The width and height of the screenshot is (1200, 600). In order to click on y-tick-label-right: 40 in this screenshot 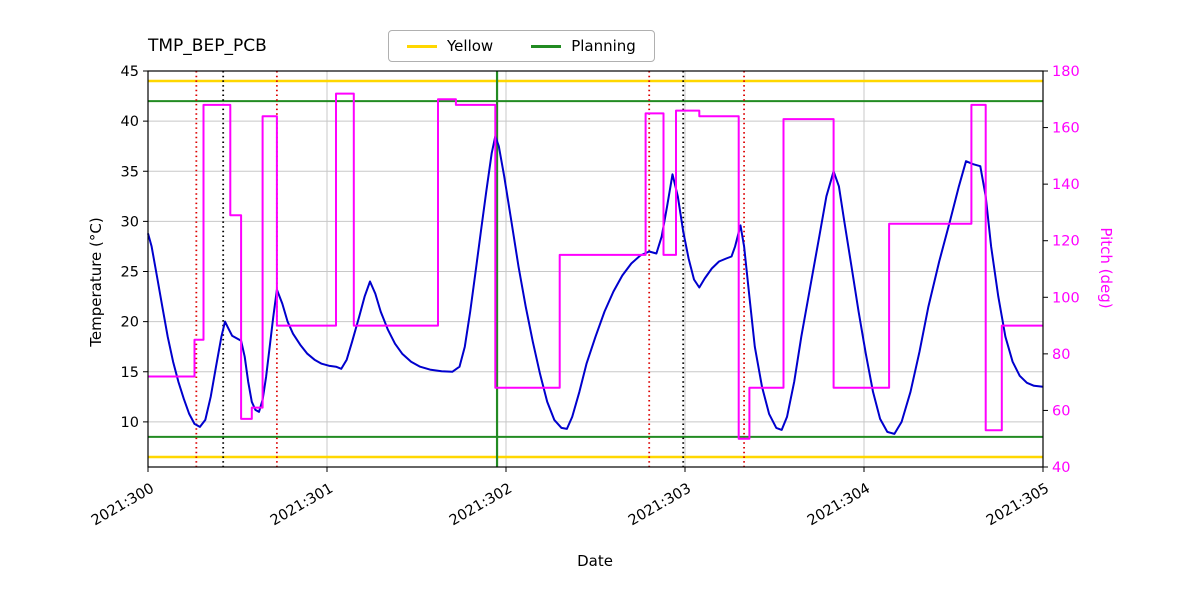, I will do `click(1061, 468)`.